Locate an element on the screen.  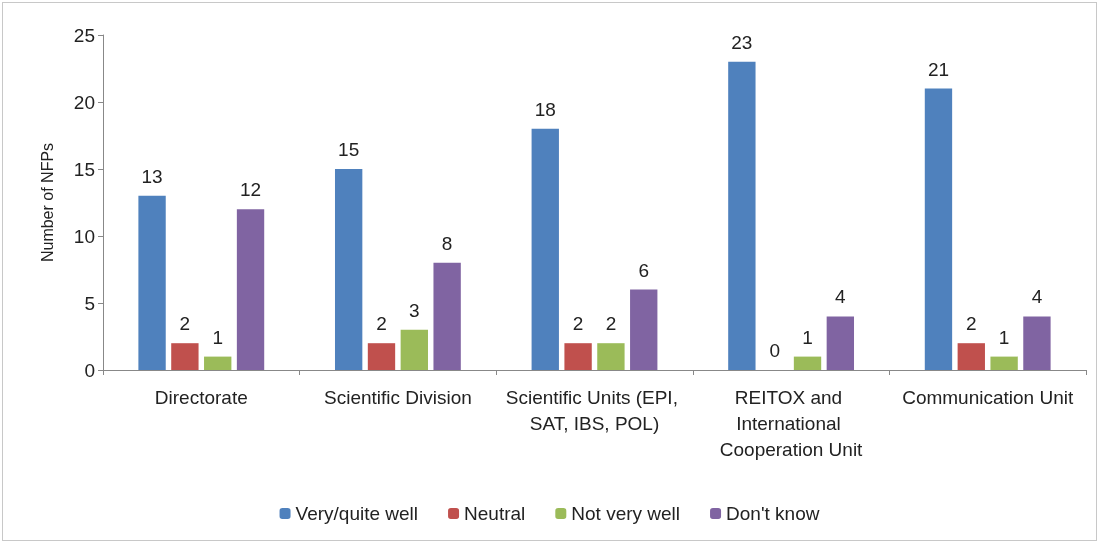
data-label: 3 is located at coordinates (414, 310).